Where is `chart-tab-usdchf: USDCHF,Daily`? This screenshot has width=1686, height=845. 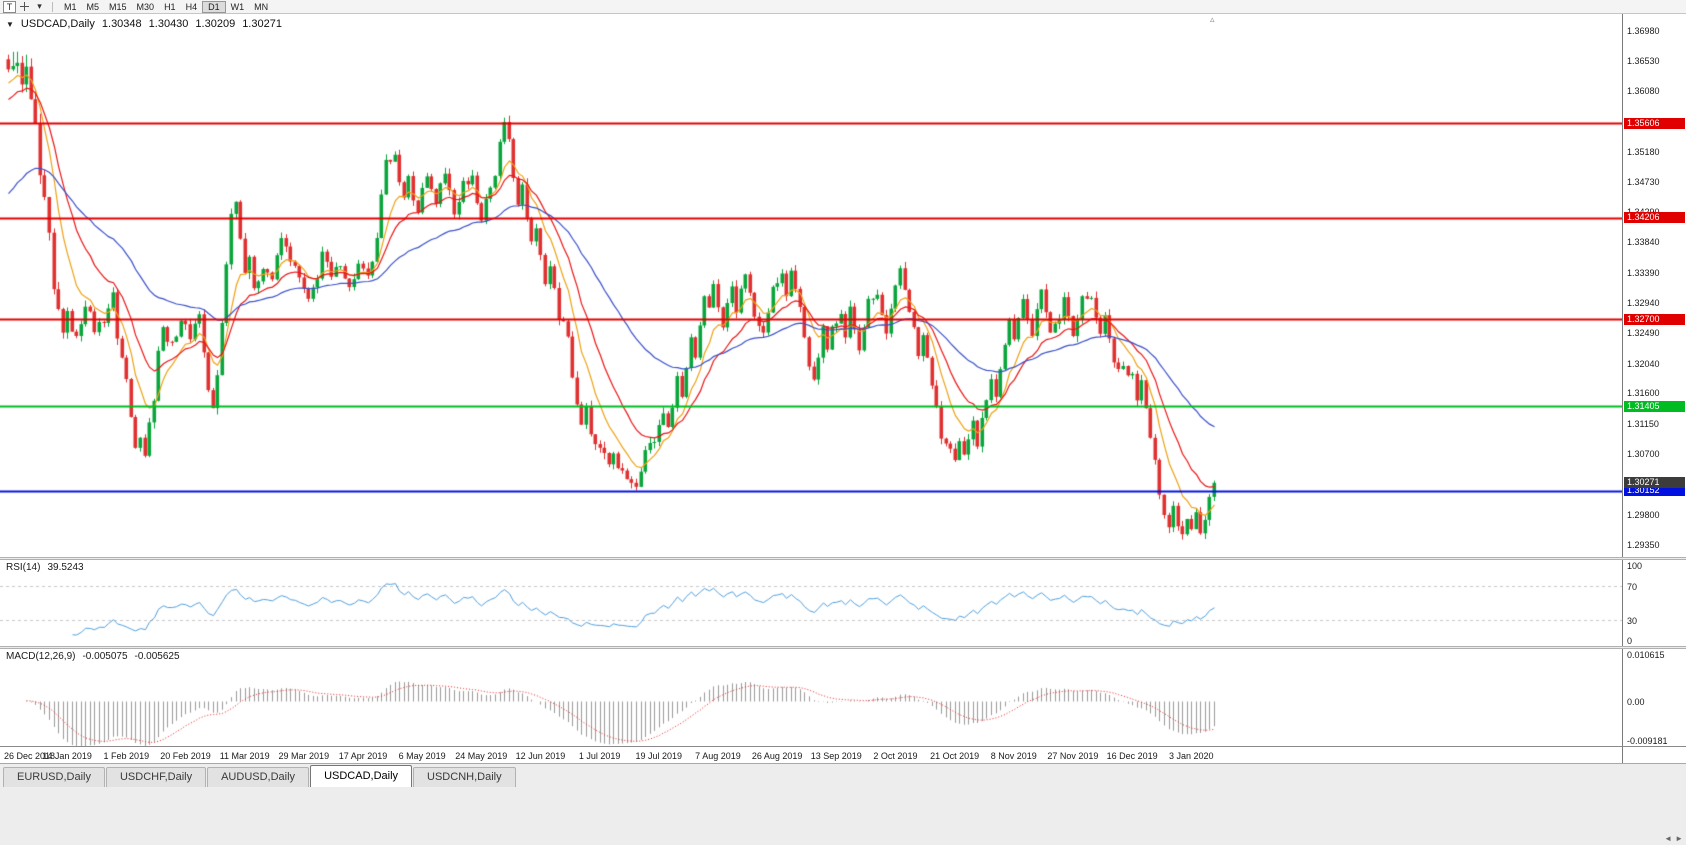
chart-tab-usdchf: USDCHF,Daily is located at coordinates (156, 777).